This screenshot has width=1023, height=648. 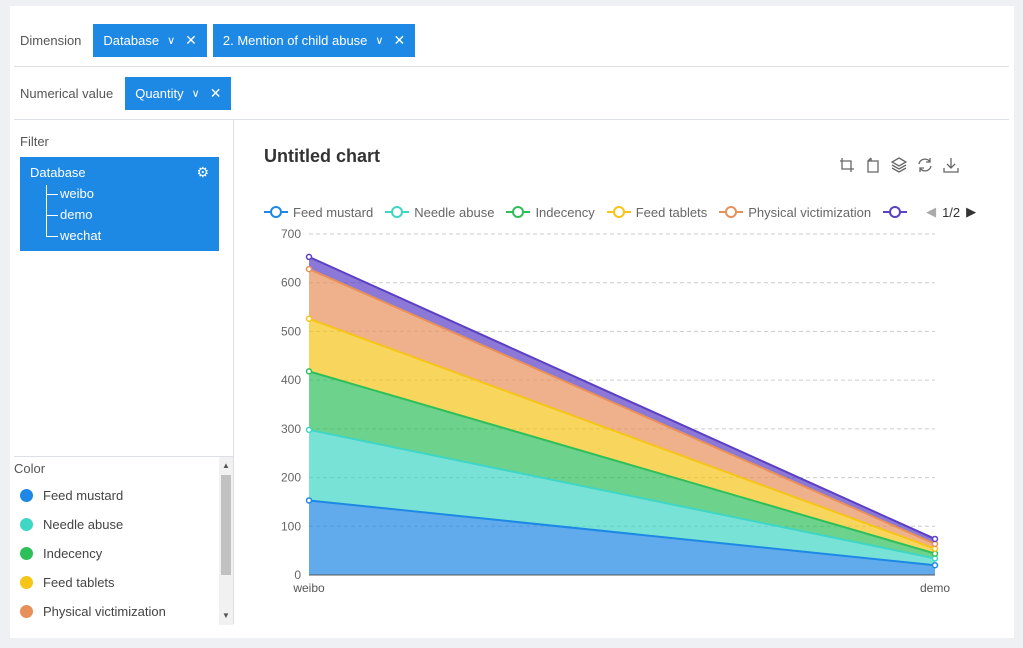 I want to click on color-item: Needle abuse, so click(x=71, y=524).